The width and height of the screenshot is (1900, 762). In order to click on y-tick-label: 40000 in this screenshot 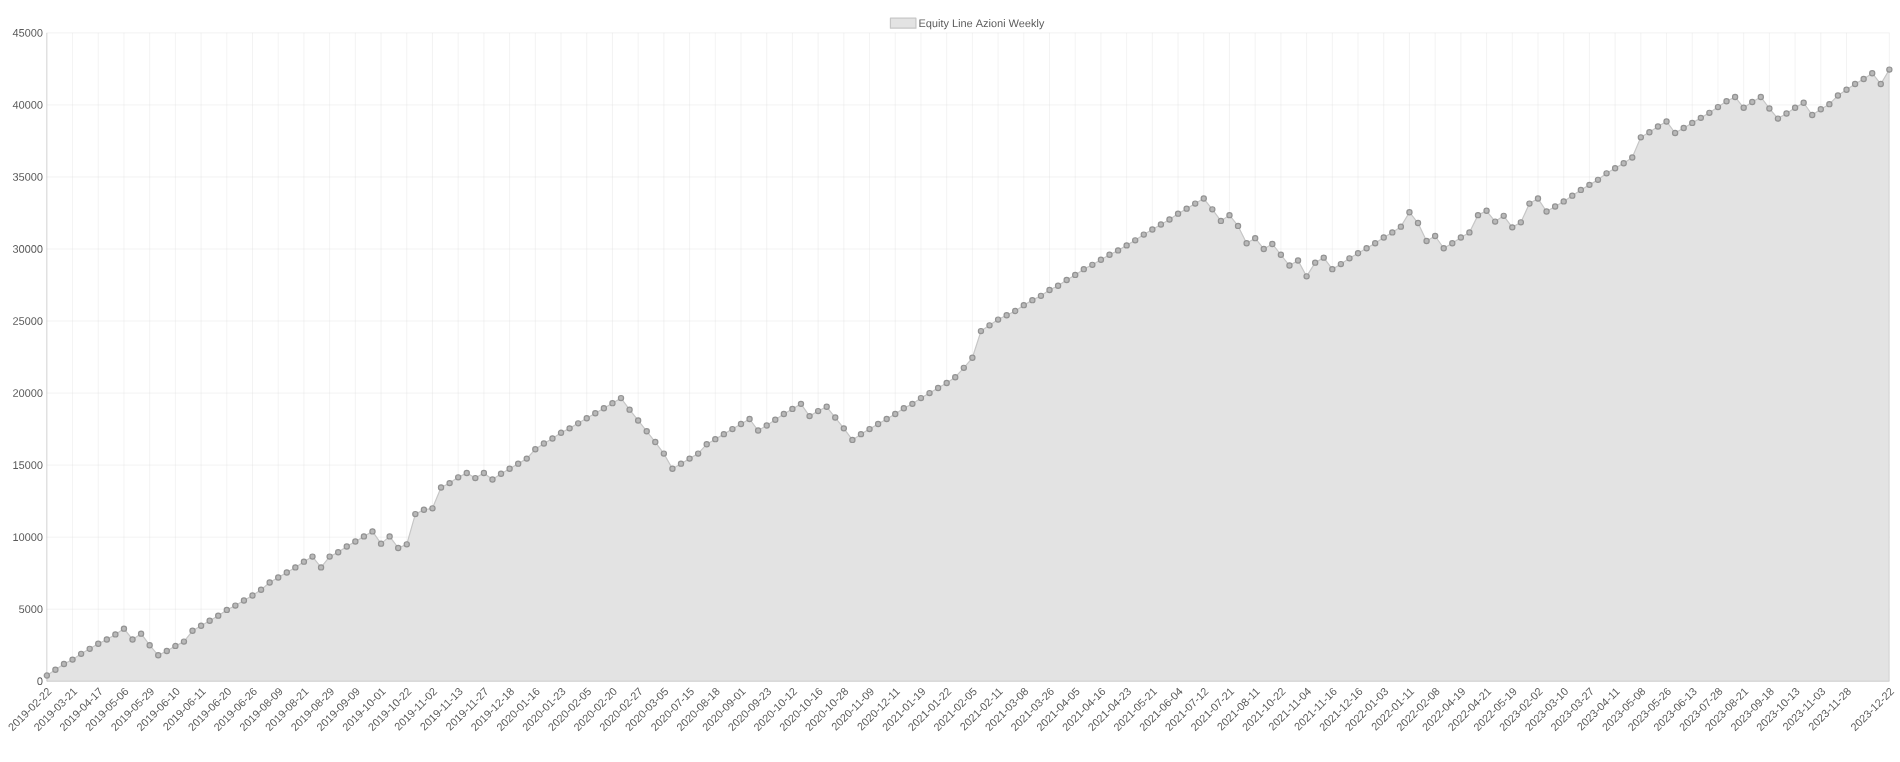, I will do `click(27, 105)`.